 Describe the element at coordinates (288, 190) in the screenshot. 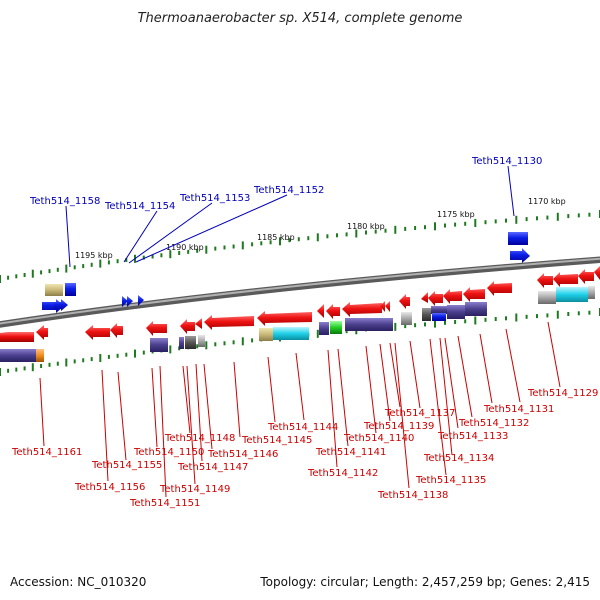

I see `gene-label-teth514-1152: Teth514_1152` at that location.